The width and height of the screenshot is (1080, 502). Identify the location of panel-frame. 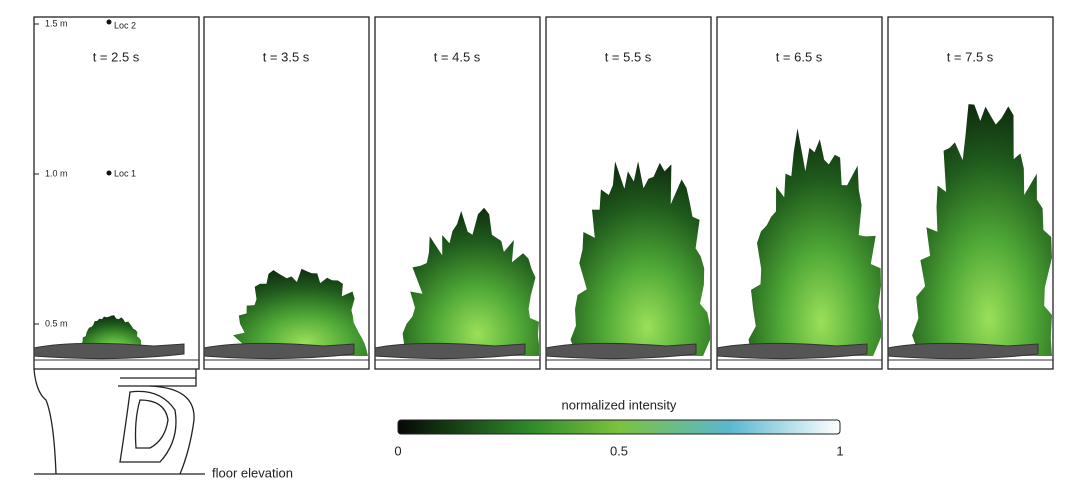
(116, 193).